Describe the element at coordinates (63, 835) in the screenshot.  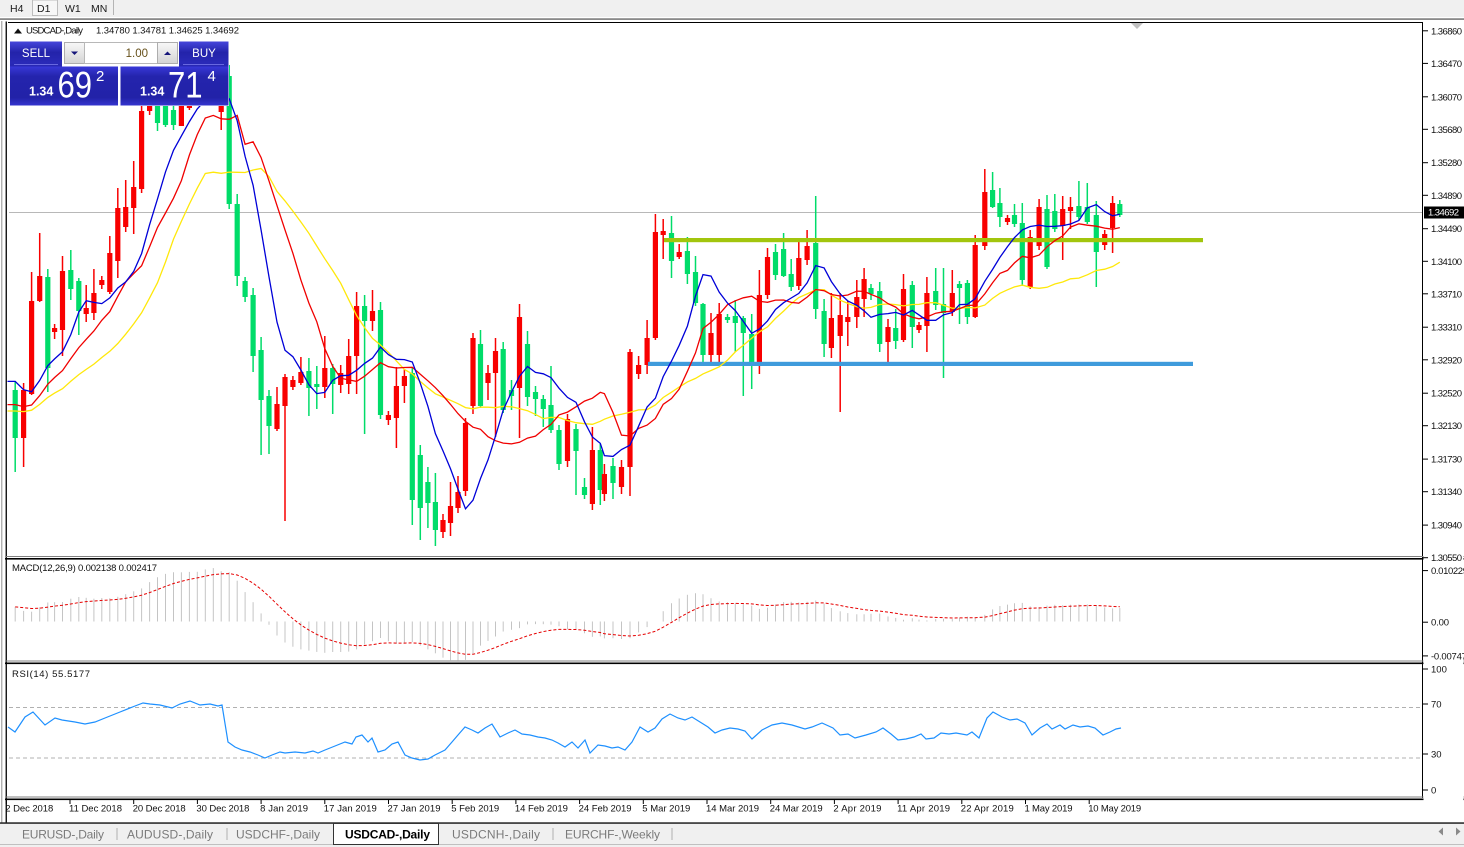
I see `svg-text: EURUSD-,Daily` at that location.